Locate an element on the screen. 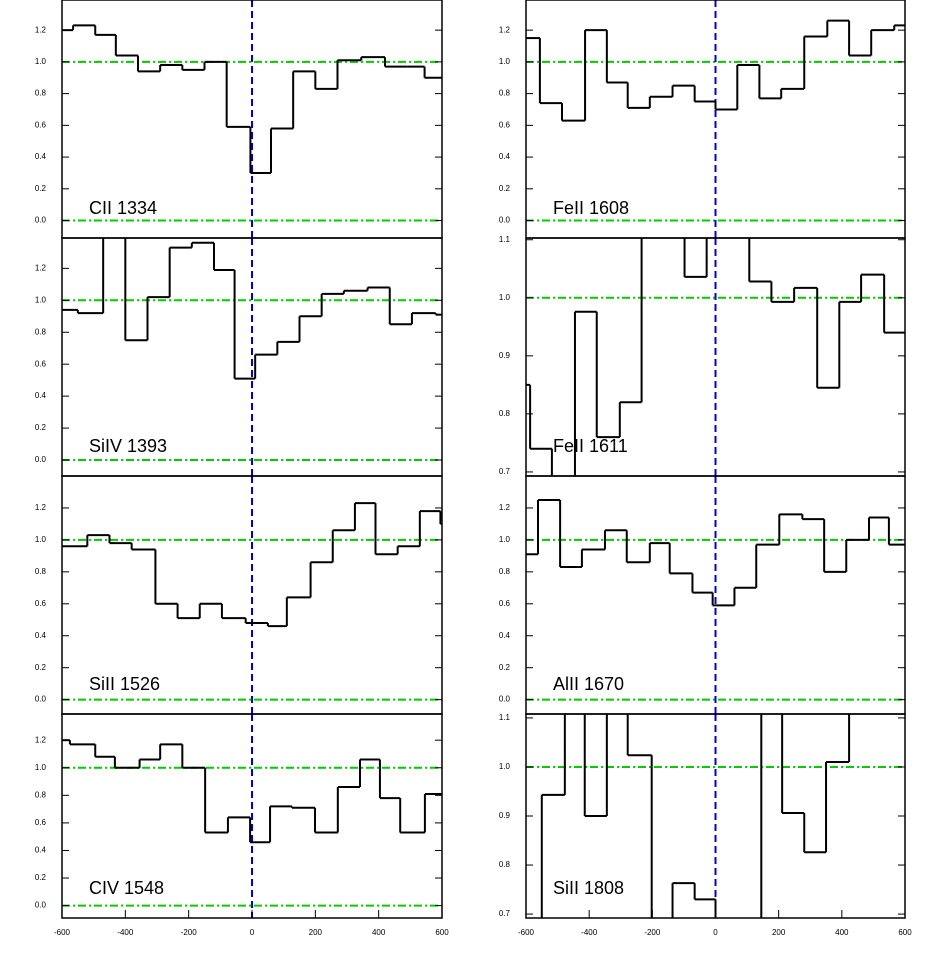 The width and height of the screenshot is (927, 955). panel-label: FeII 1608 is located at coordinates (591, 208).